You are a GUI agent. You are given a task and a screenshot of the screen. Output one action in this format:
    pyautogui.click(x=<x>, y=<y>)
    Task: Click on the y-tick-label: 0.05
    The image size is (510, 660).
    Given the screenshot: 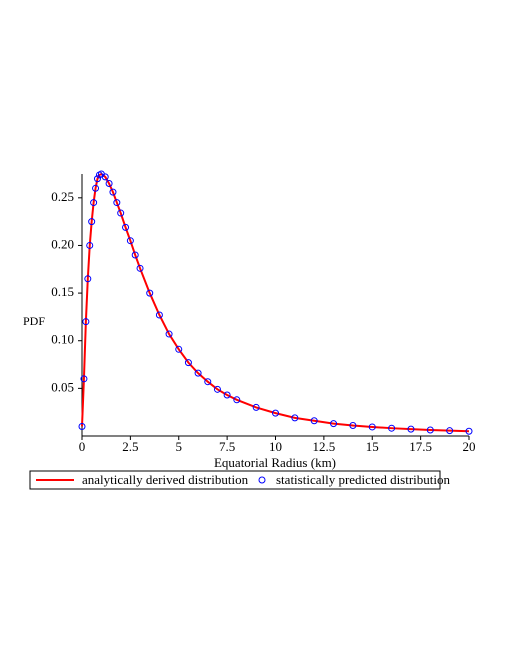 What is the action you would take?
    pyautogui.click(x=62, y=386)
    